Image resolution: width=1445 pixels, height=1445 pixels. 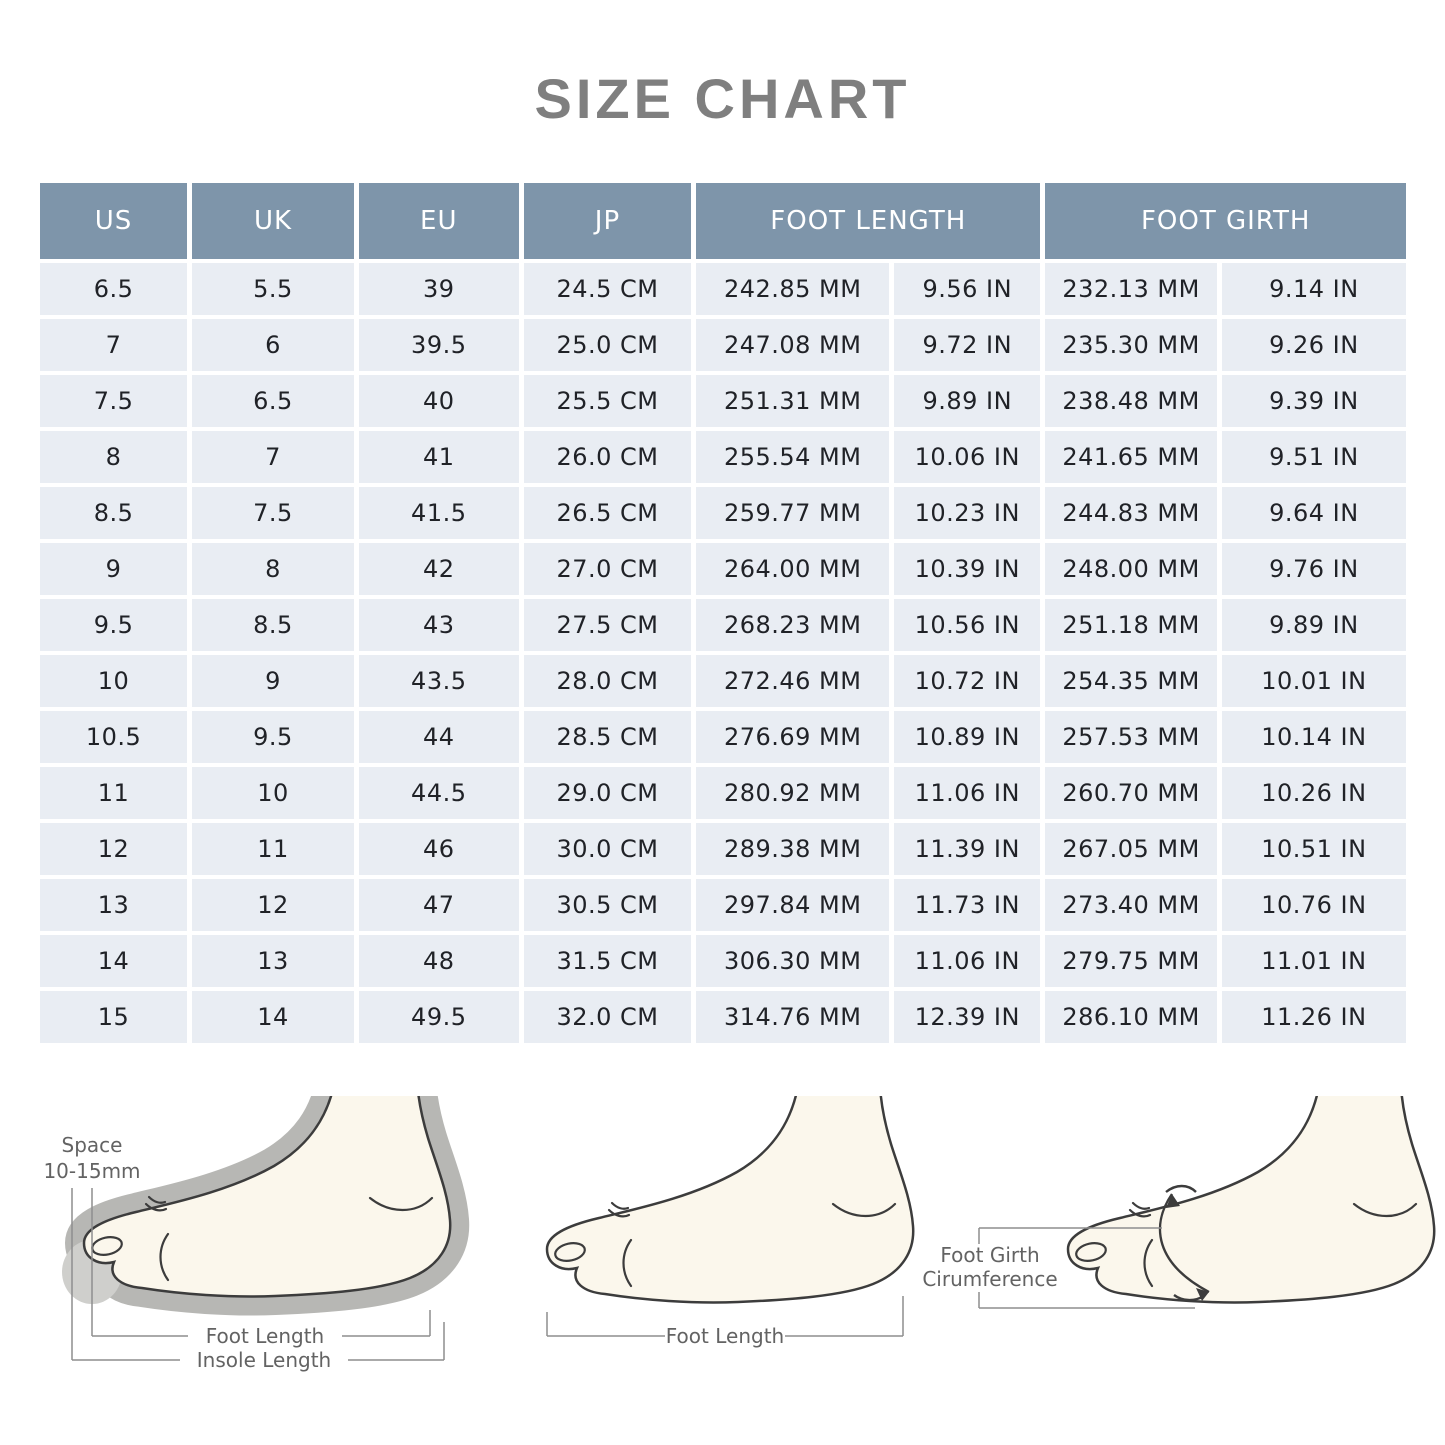 I want to click on cell-foot-girth-in-row6: 9.76 IN, so click(x=1313, y=569).